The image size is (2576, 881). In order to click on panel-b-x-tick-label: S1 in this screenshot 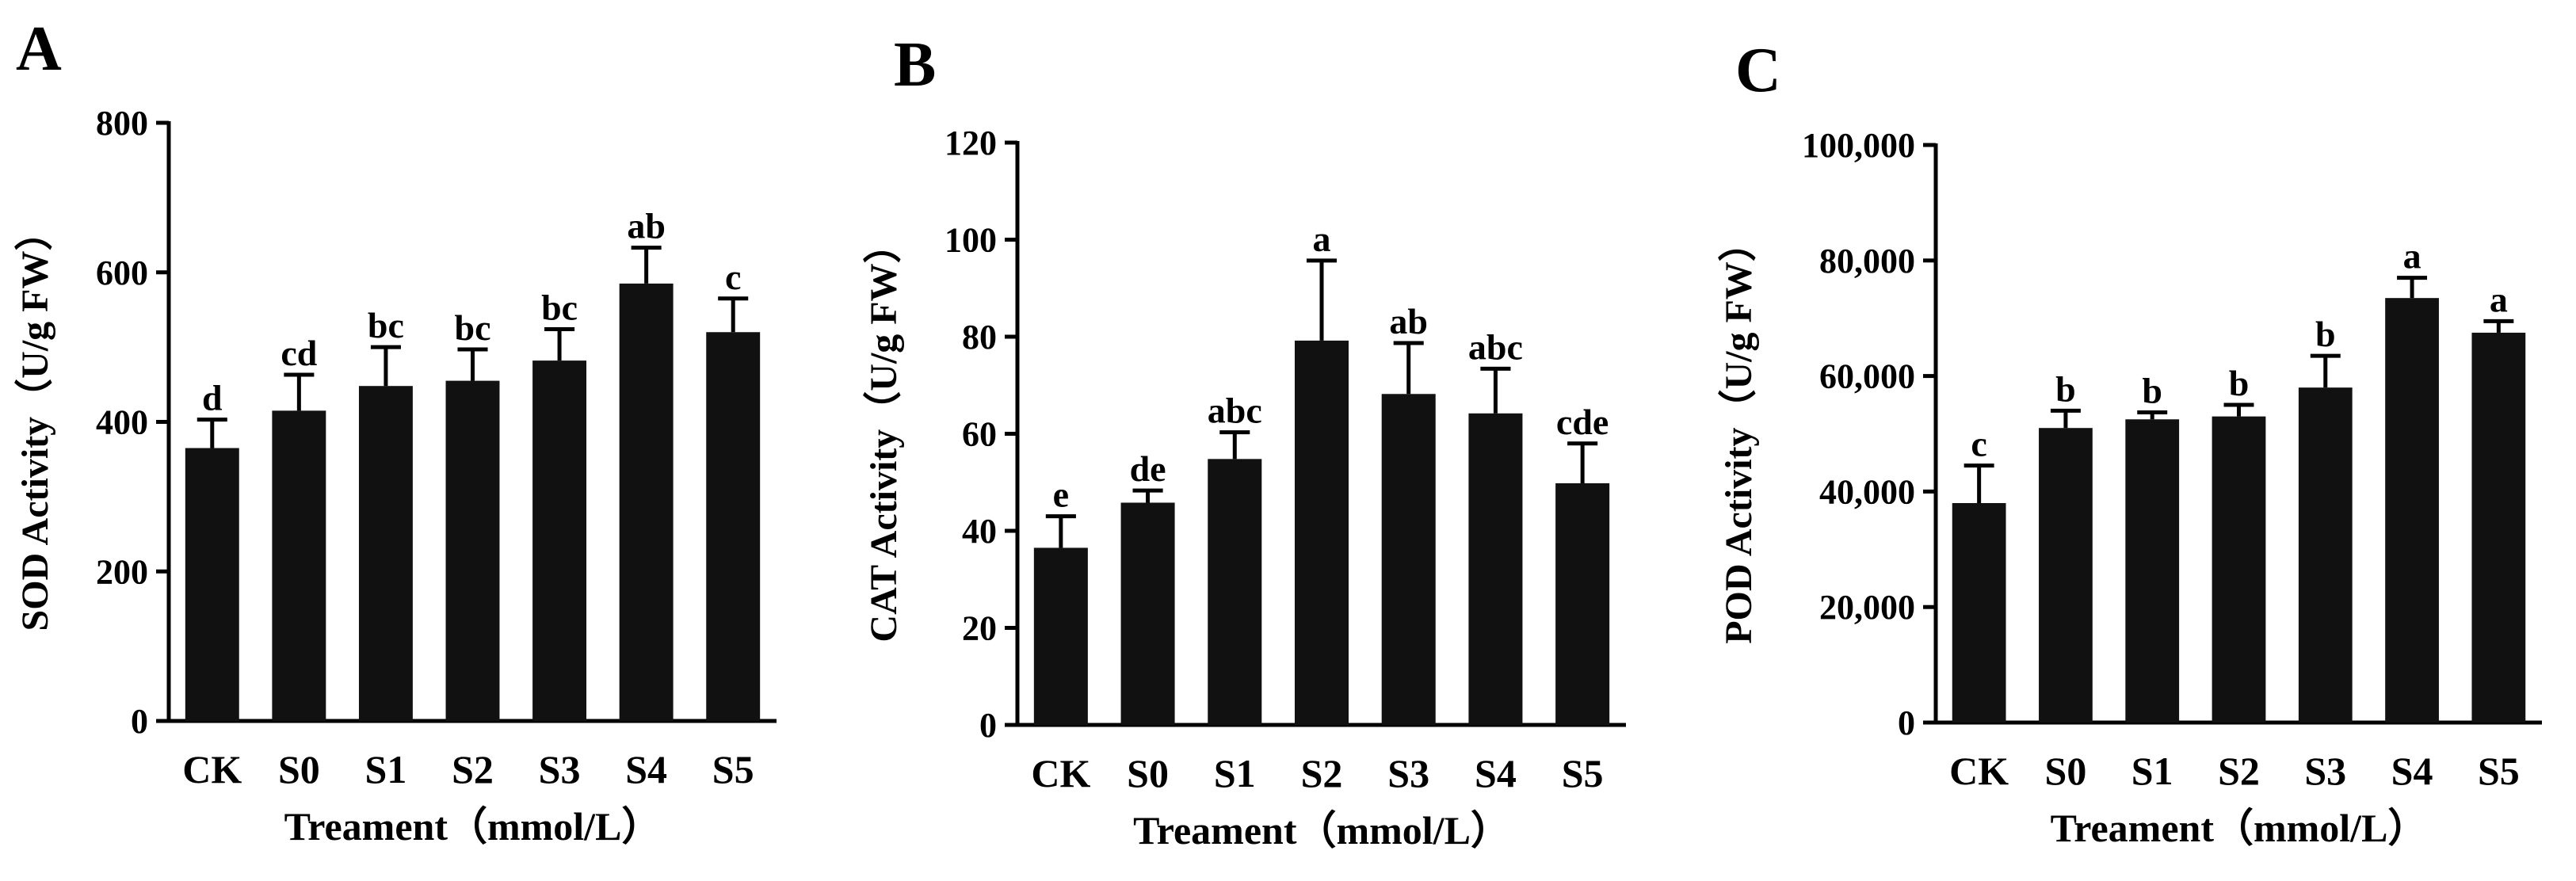, I will do `click(1235, 773)`.